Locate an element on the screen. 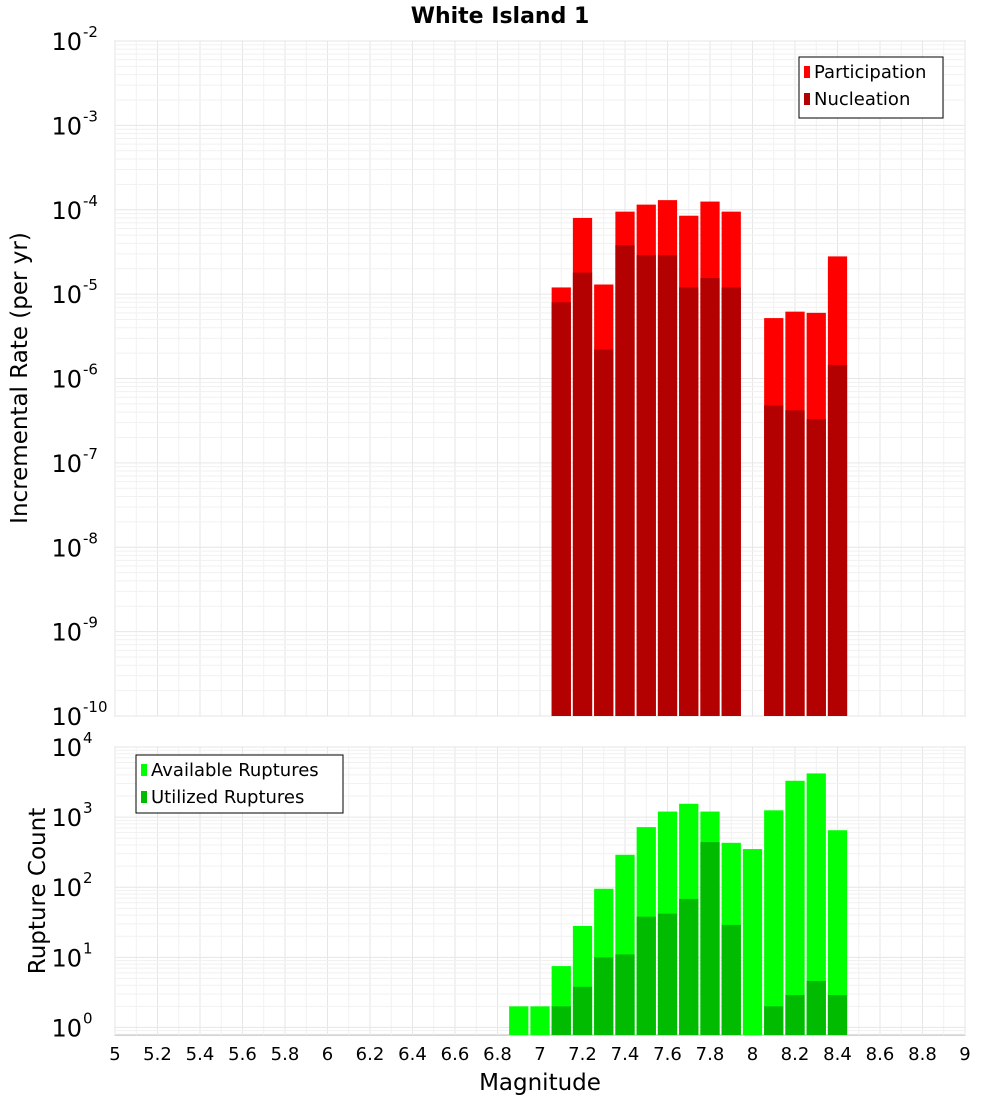  x-tick-label: 7.6 is located at coordinates (667, 1054).